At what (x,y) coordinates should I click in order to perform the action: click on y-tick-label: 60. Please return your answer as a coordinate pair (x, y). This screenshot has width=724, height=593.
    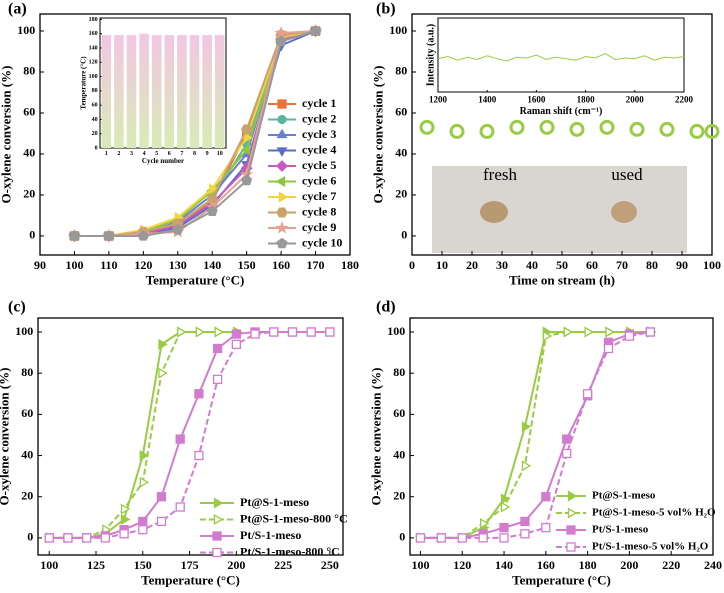
    Looking at the image, I should click on (27, 413).